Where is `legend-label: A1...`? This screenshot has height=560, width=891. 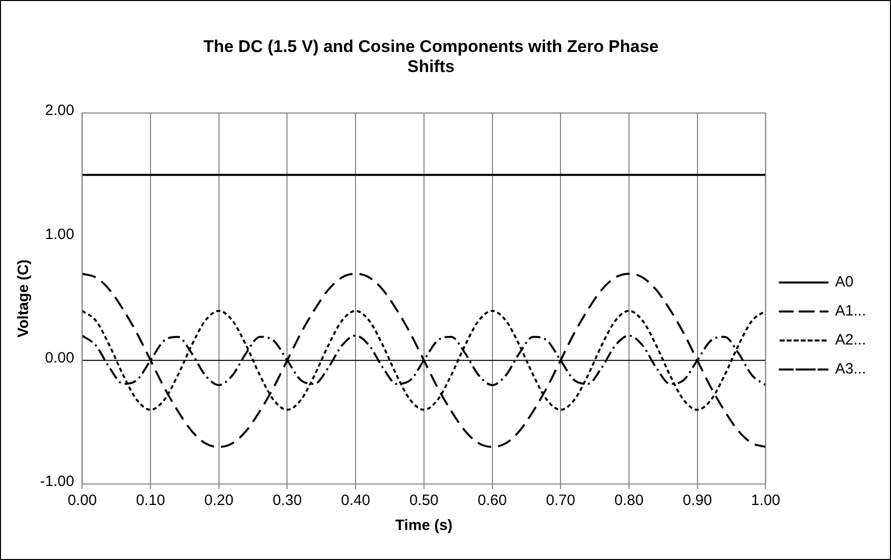 legend-label: A1... is located at coordinates (850, 311).